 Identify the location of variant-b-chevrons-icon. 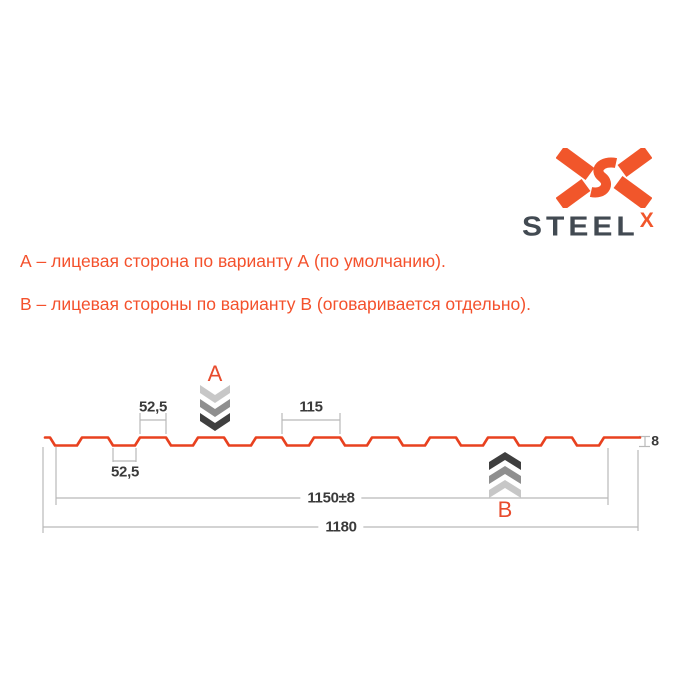
(505, 475).